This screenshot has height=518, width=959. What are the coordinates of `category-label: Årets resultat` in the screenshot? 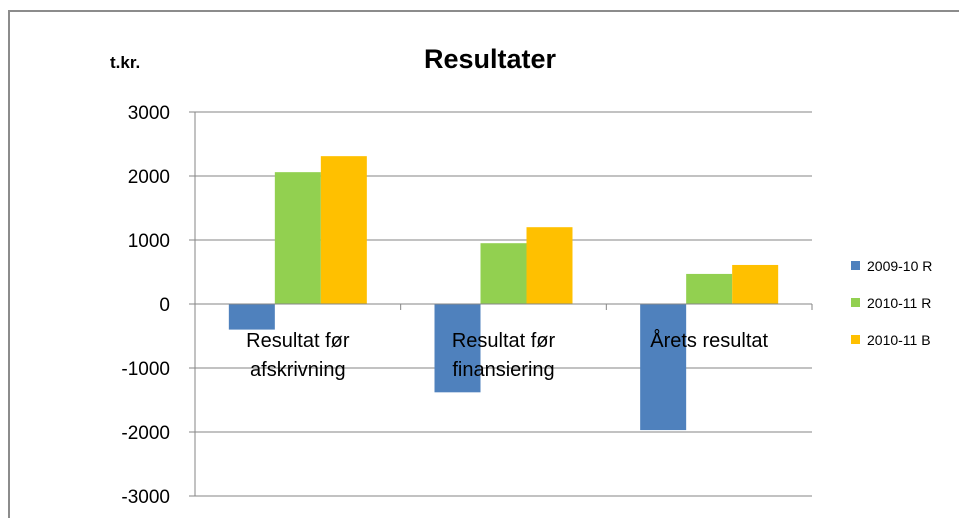 It's located at (709, 340).